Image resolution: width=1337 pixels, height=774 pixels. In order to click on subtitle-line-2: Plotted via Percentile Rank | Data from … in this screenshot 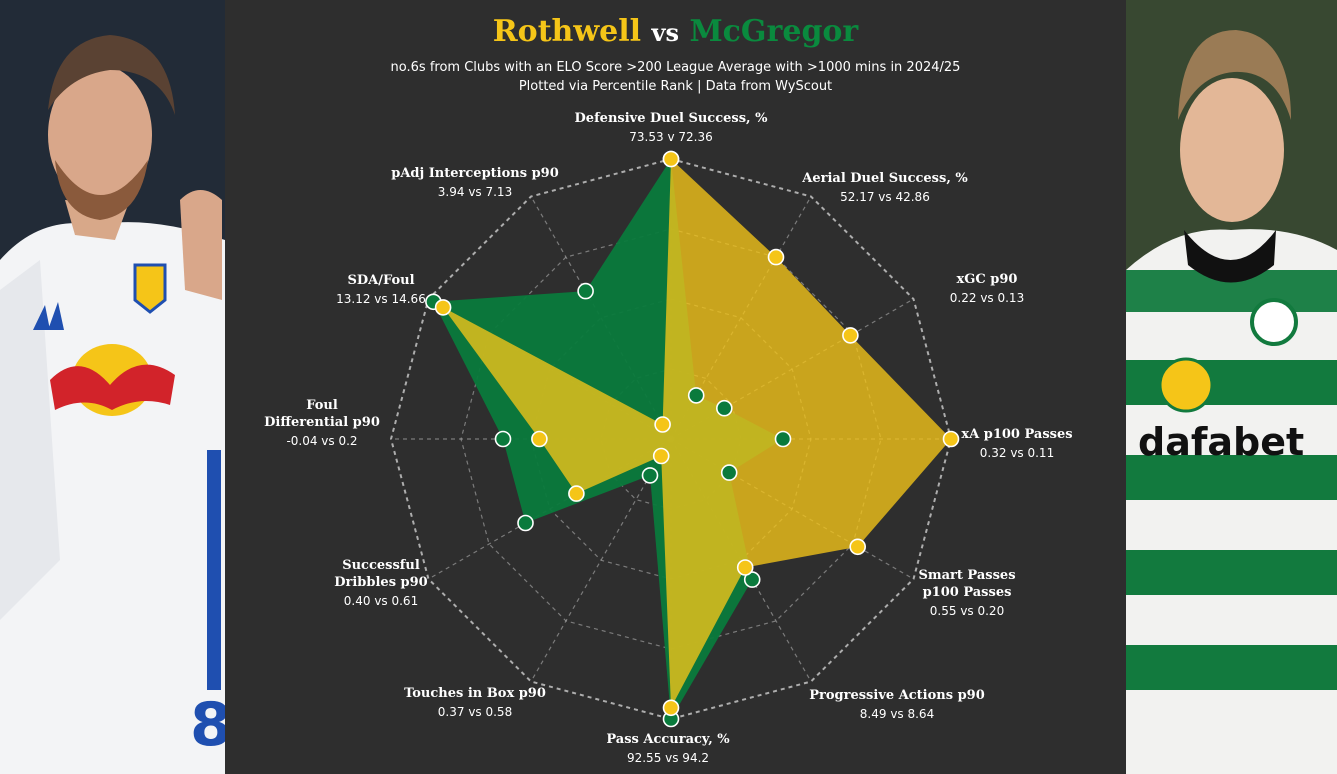, I will do `click(675, 86)`.